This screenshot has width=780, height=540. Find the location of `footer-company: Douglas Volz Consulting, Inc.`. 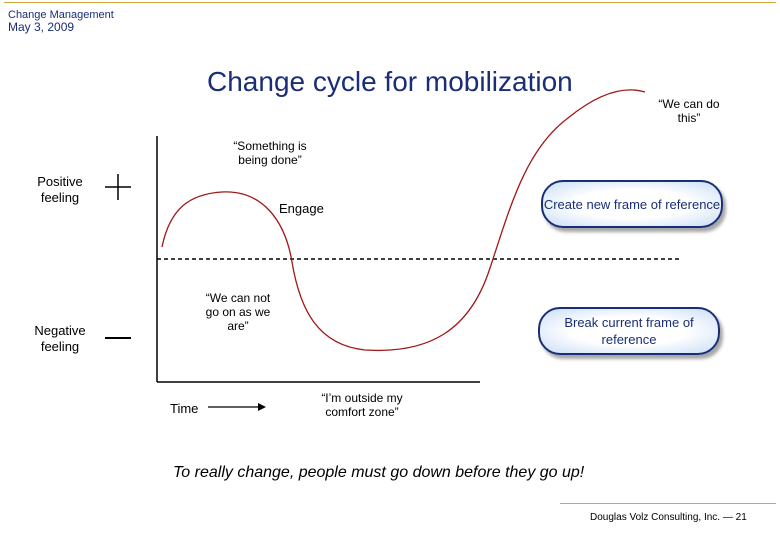

footer-company: Douglas Volz Consulting, Inc. is located at coordinates (655, 517).